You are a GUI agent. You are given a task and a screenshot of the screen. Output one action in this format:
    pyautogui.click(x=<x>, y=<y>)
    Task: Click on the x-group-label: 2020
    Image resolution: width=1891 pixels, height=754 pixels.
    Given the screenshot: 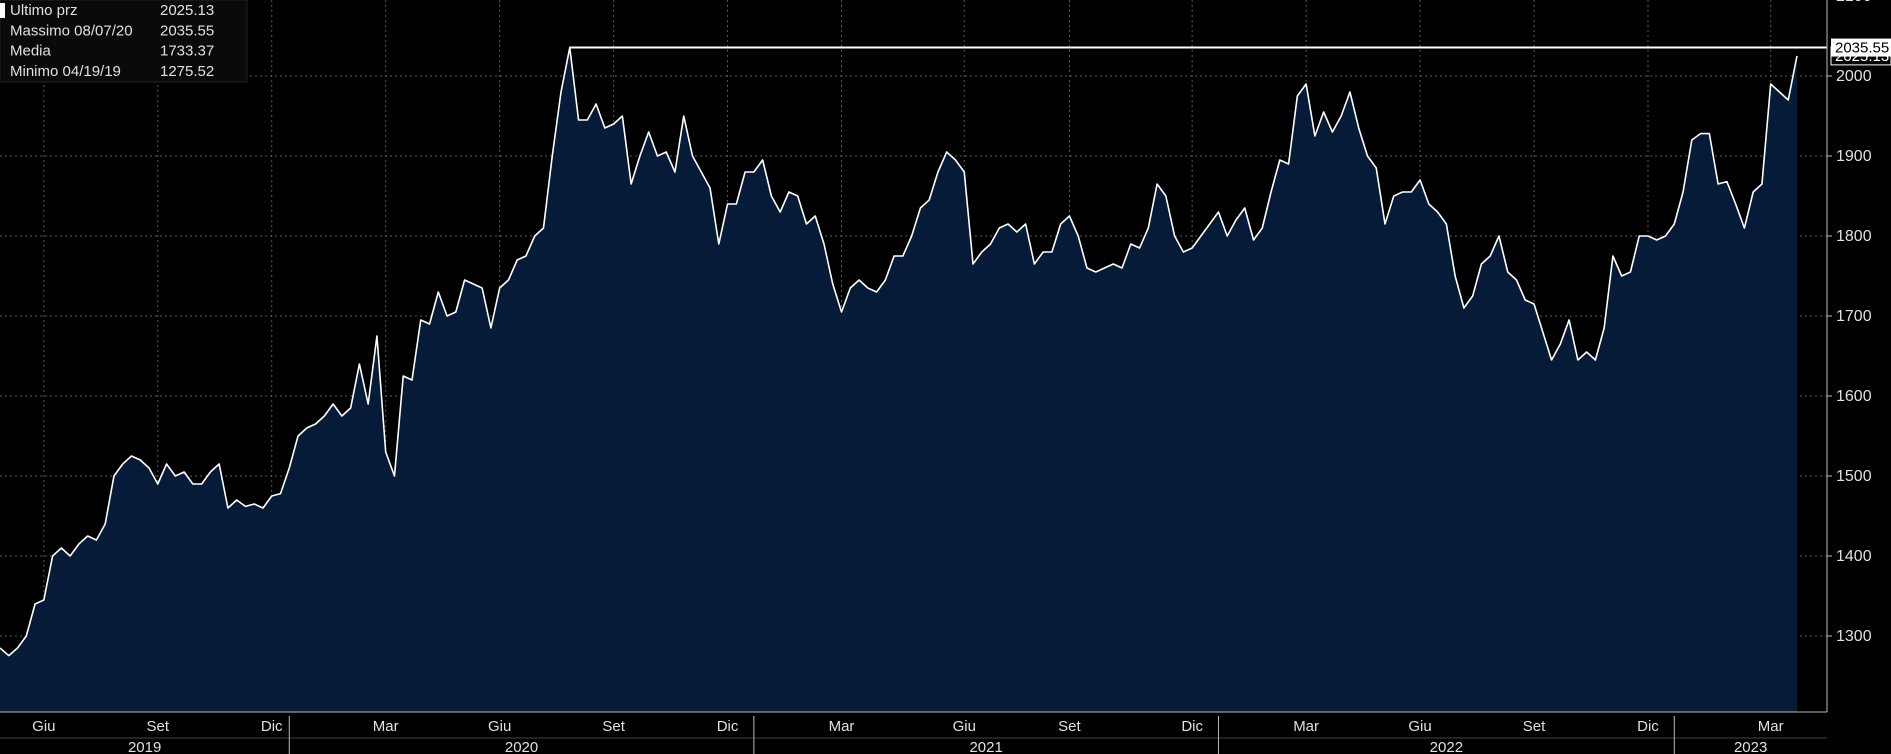 What is the action you would take?
    pyautogui.click(x=521, y=746)
    